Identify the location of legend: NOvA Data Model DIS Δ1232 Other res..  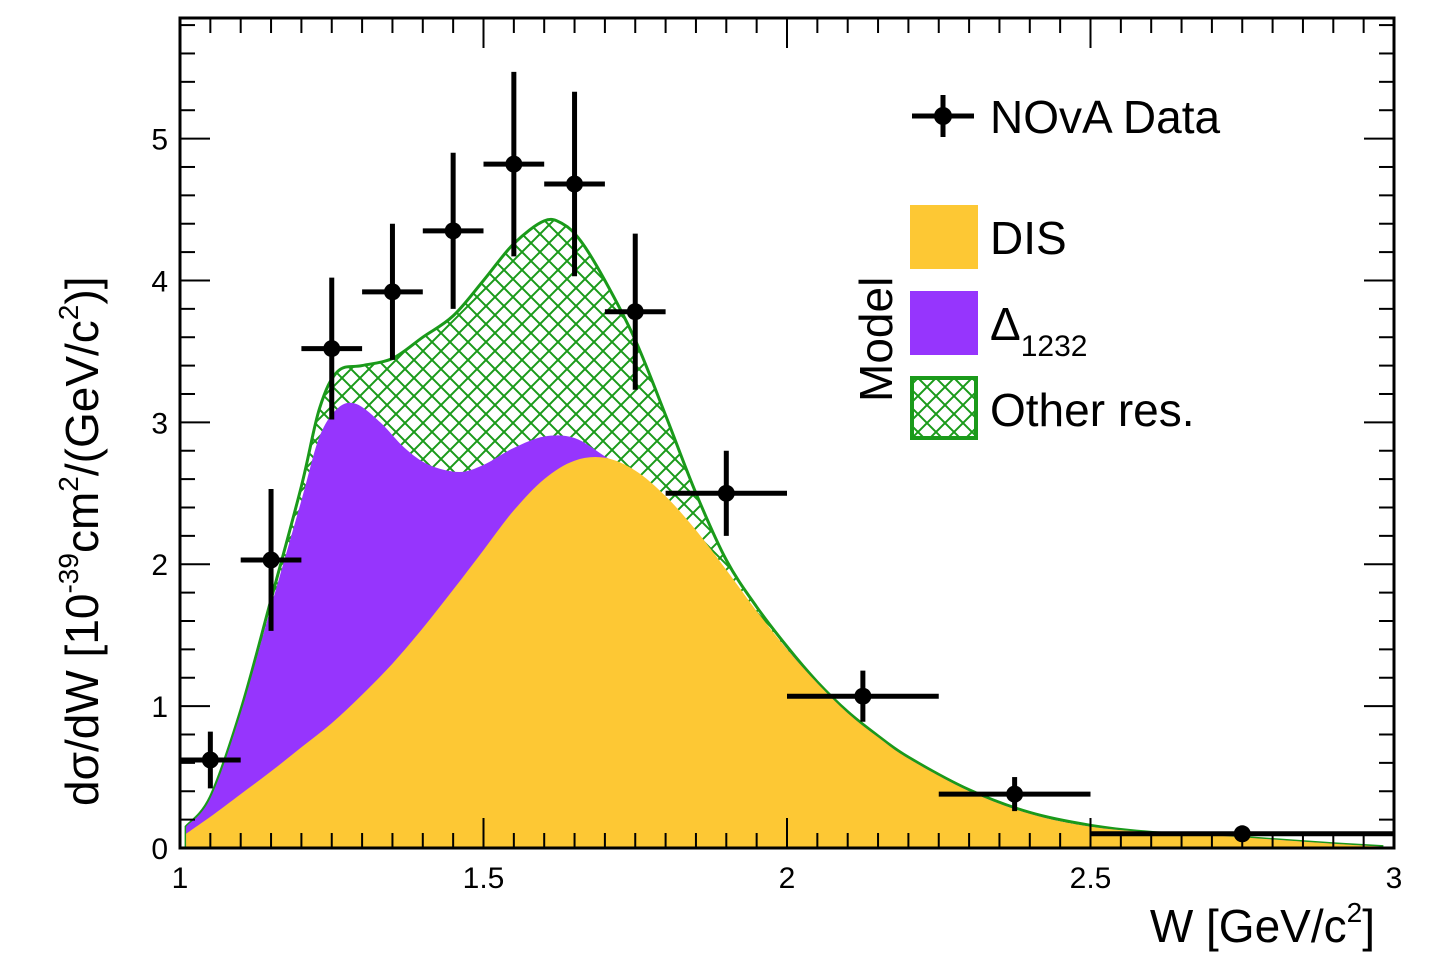
(1035, 265).